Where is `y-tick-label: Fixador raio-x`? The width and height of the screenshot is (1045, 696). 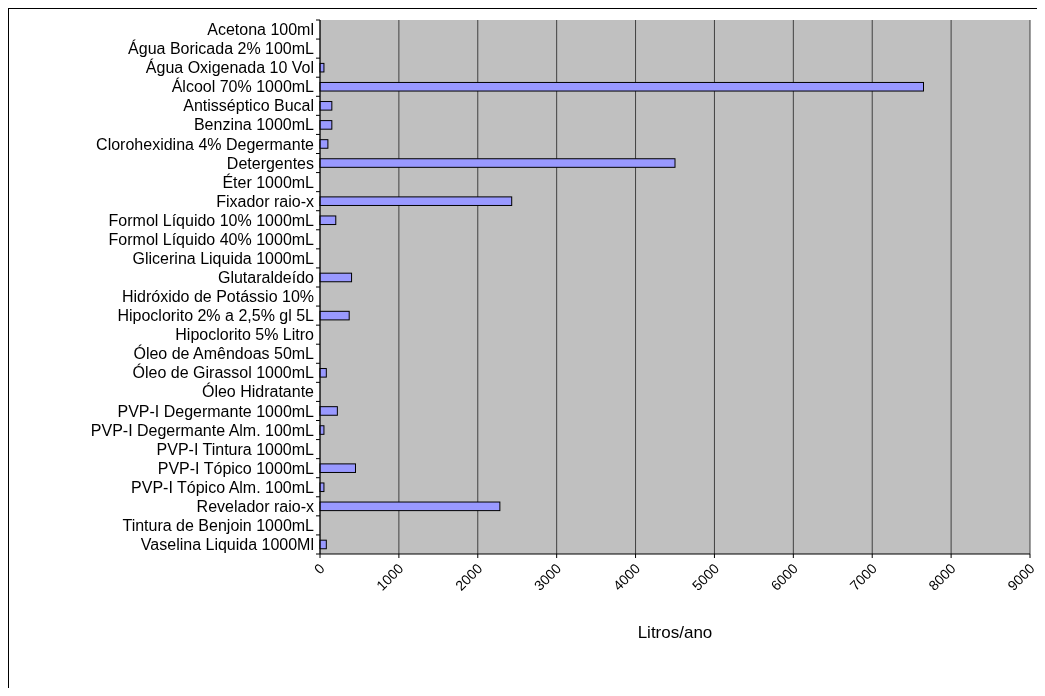 y-tick-label: Fixador raio-x is located at coordinates (265, 201).